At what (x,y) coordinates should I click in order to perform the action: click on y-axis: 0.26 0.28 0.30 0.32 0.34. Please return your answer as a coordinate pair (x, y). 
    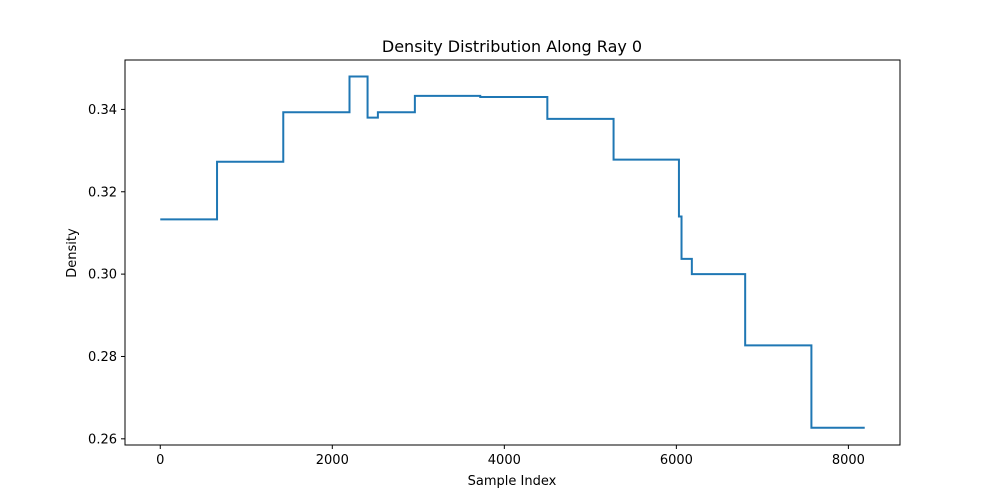
    Looking at the image, I should click on (106, 275).